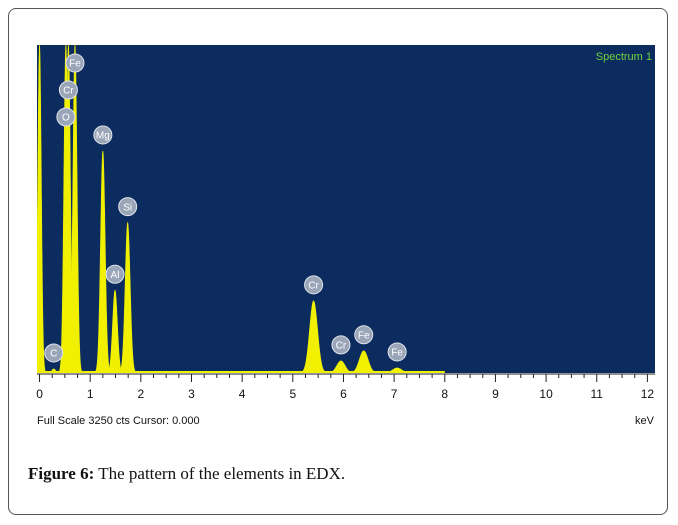 The image size is (678, 525). I want to click on x-unit: keV, so click(645, 421).